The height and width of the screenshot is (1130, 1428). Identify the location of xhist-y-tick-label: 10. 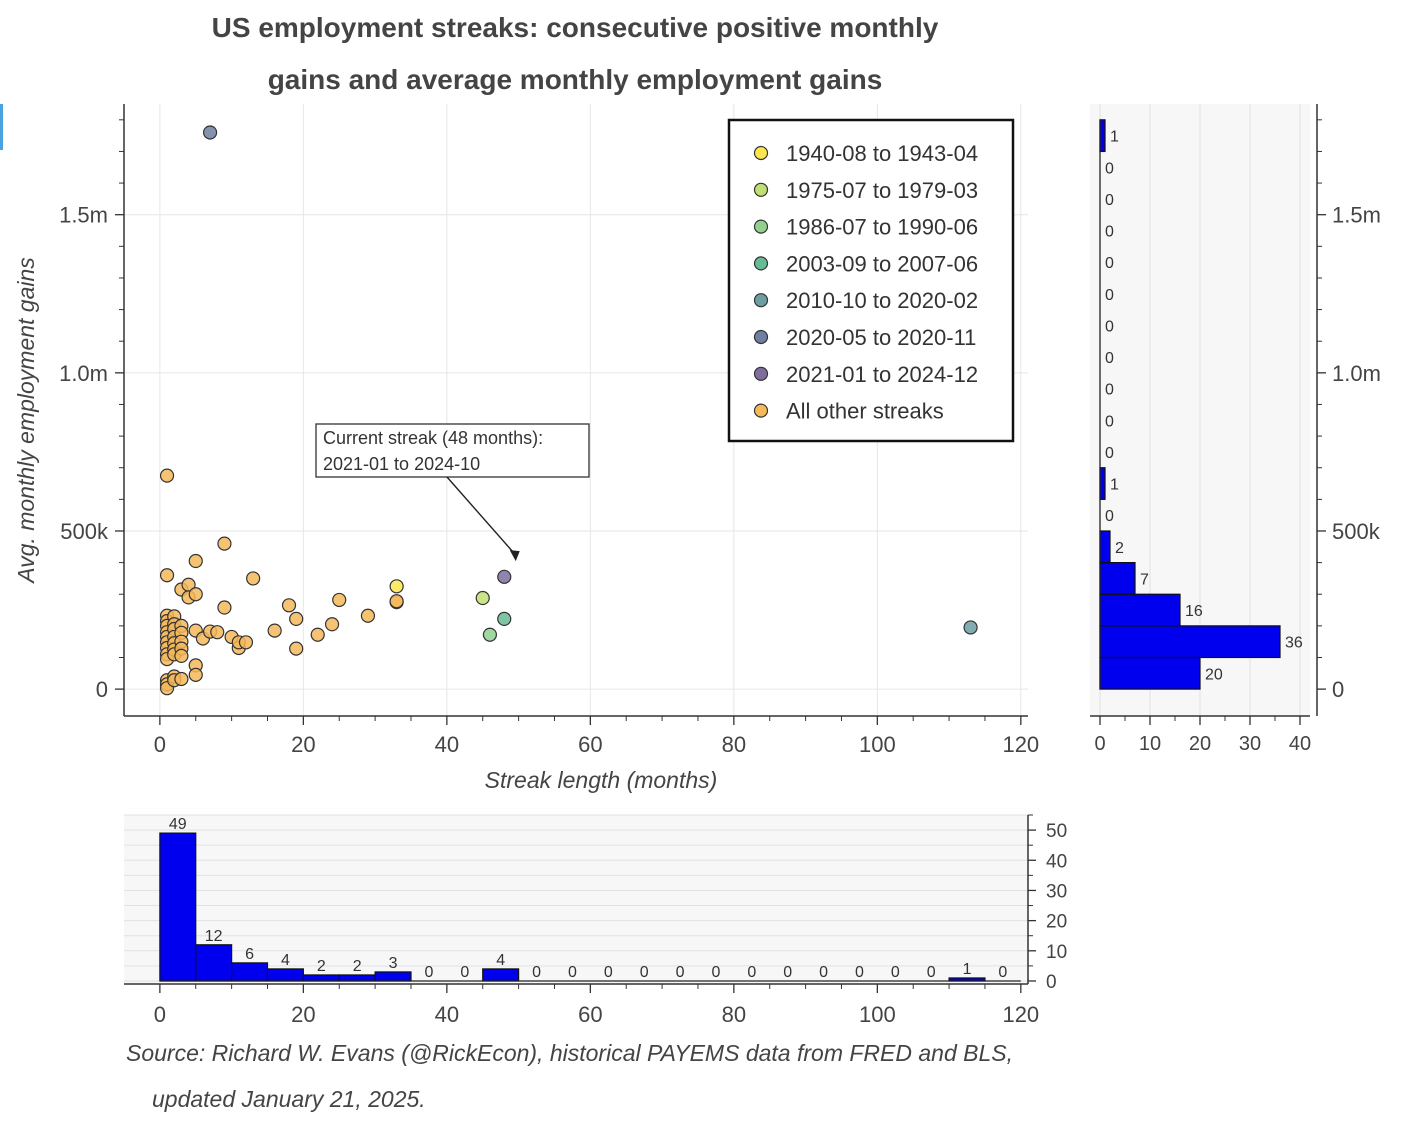
(1056, 952).